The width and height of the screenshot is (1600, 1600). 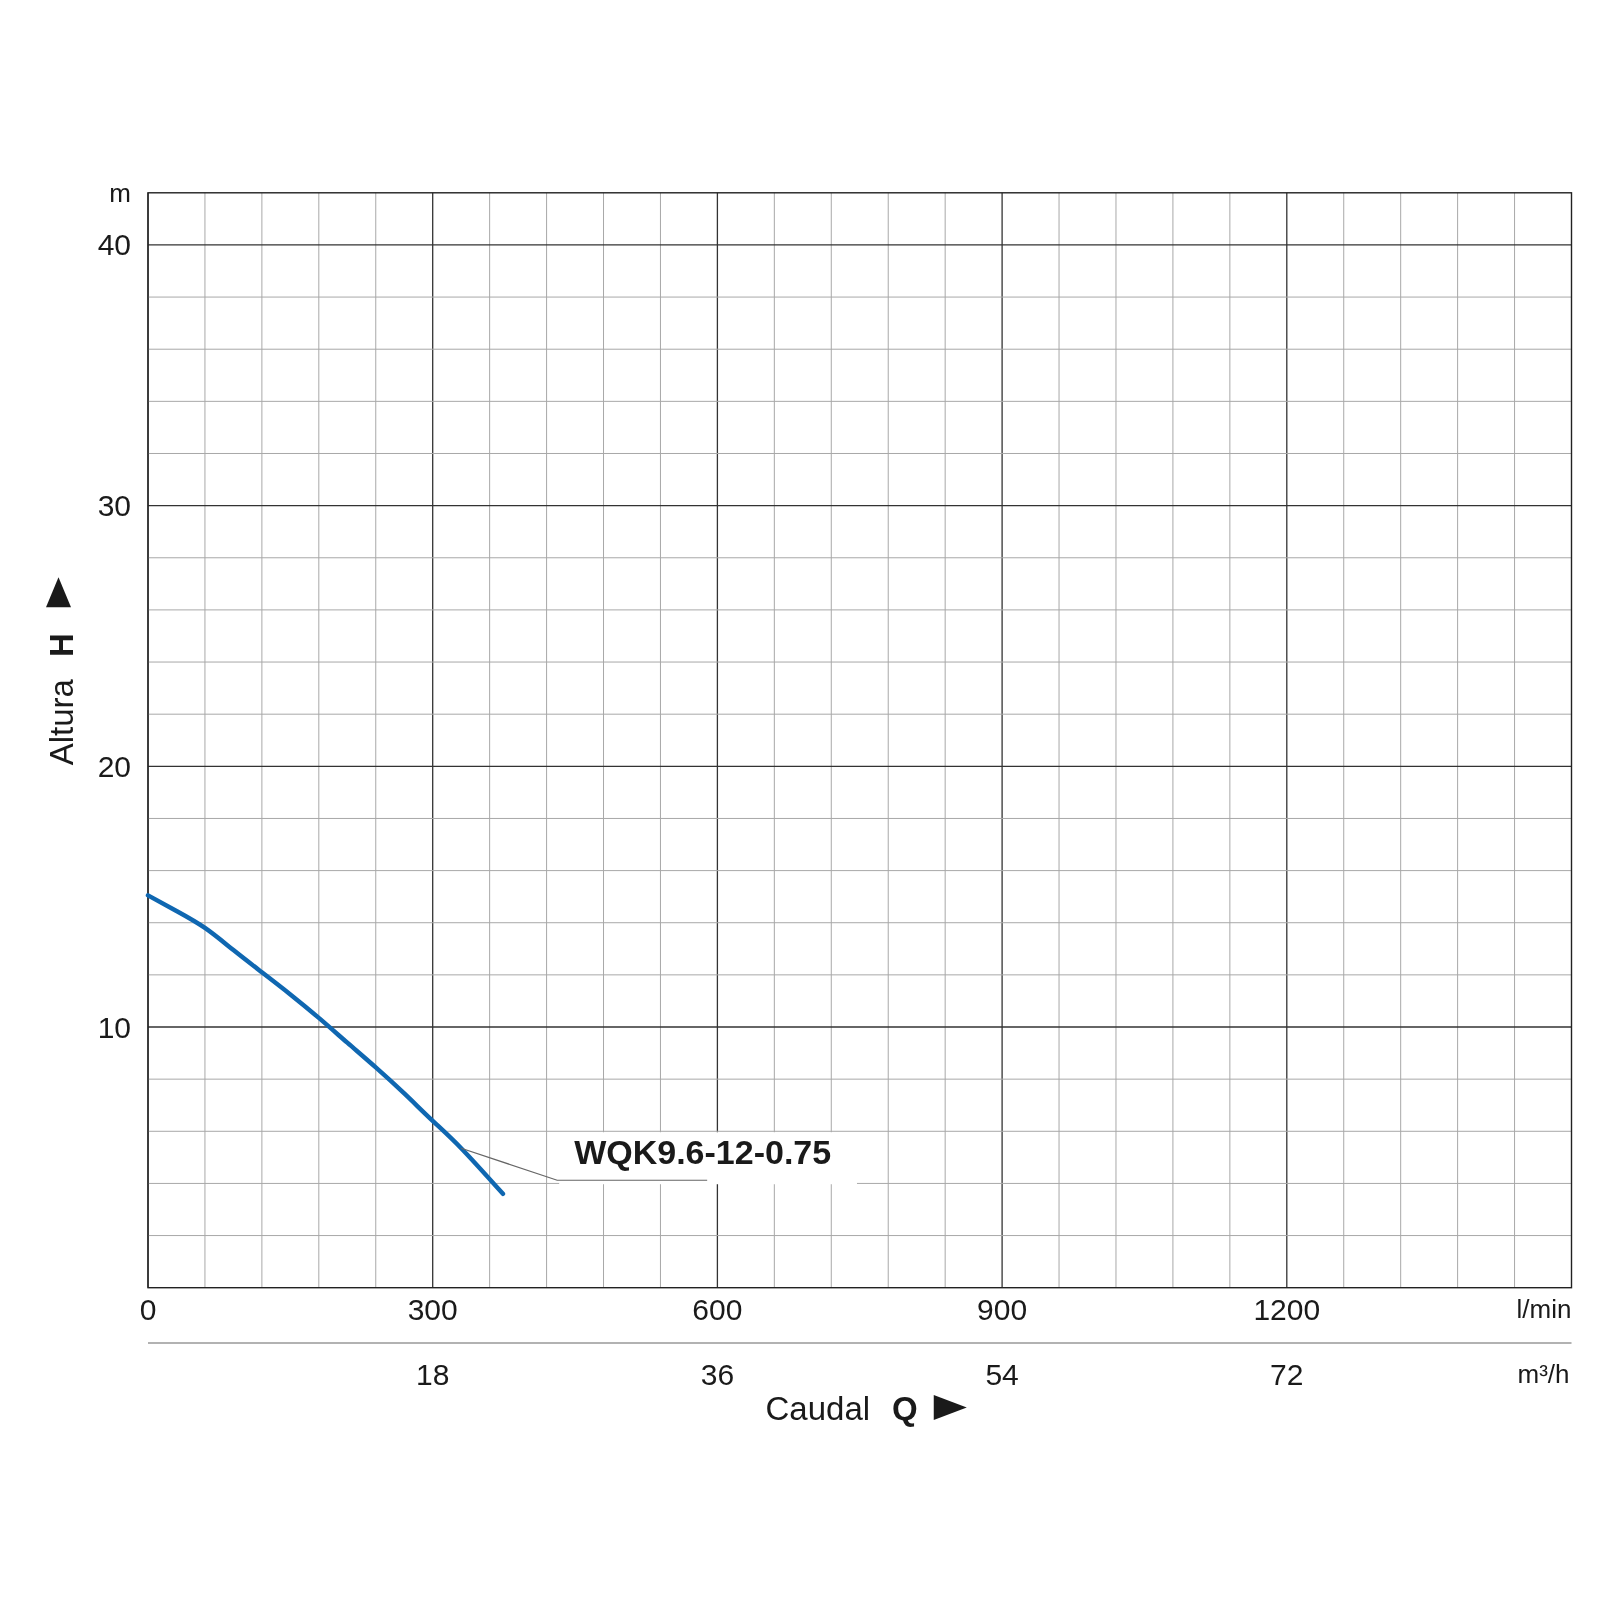 I want to click on y-tick-label: 30, so click(x=114, y=506).